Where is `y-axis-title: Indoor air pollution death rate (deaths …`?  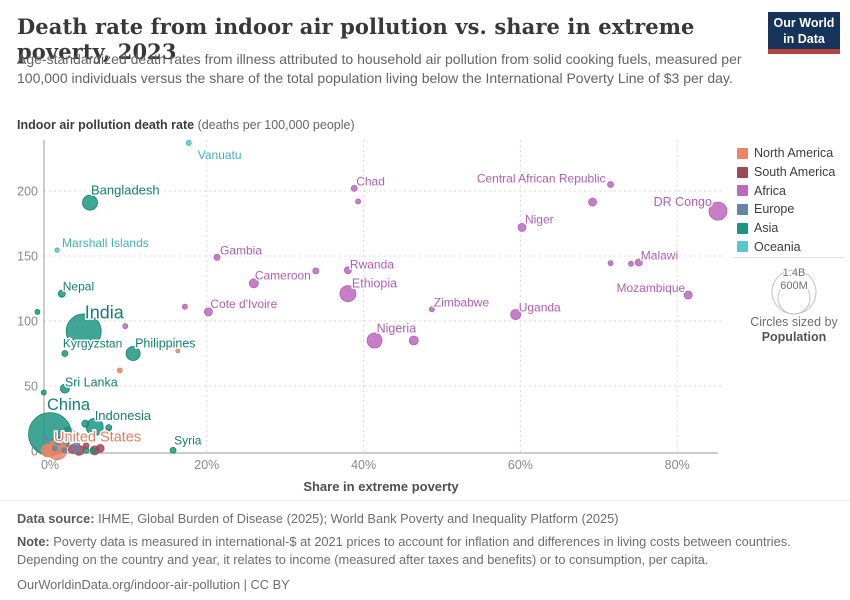
y-axis-title: Indoor air pollution death rate (deaths … is located at coordinates (186, 125).